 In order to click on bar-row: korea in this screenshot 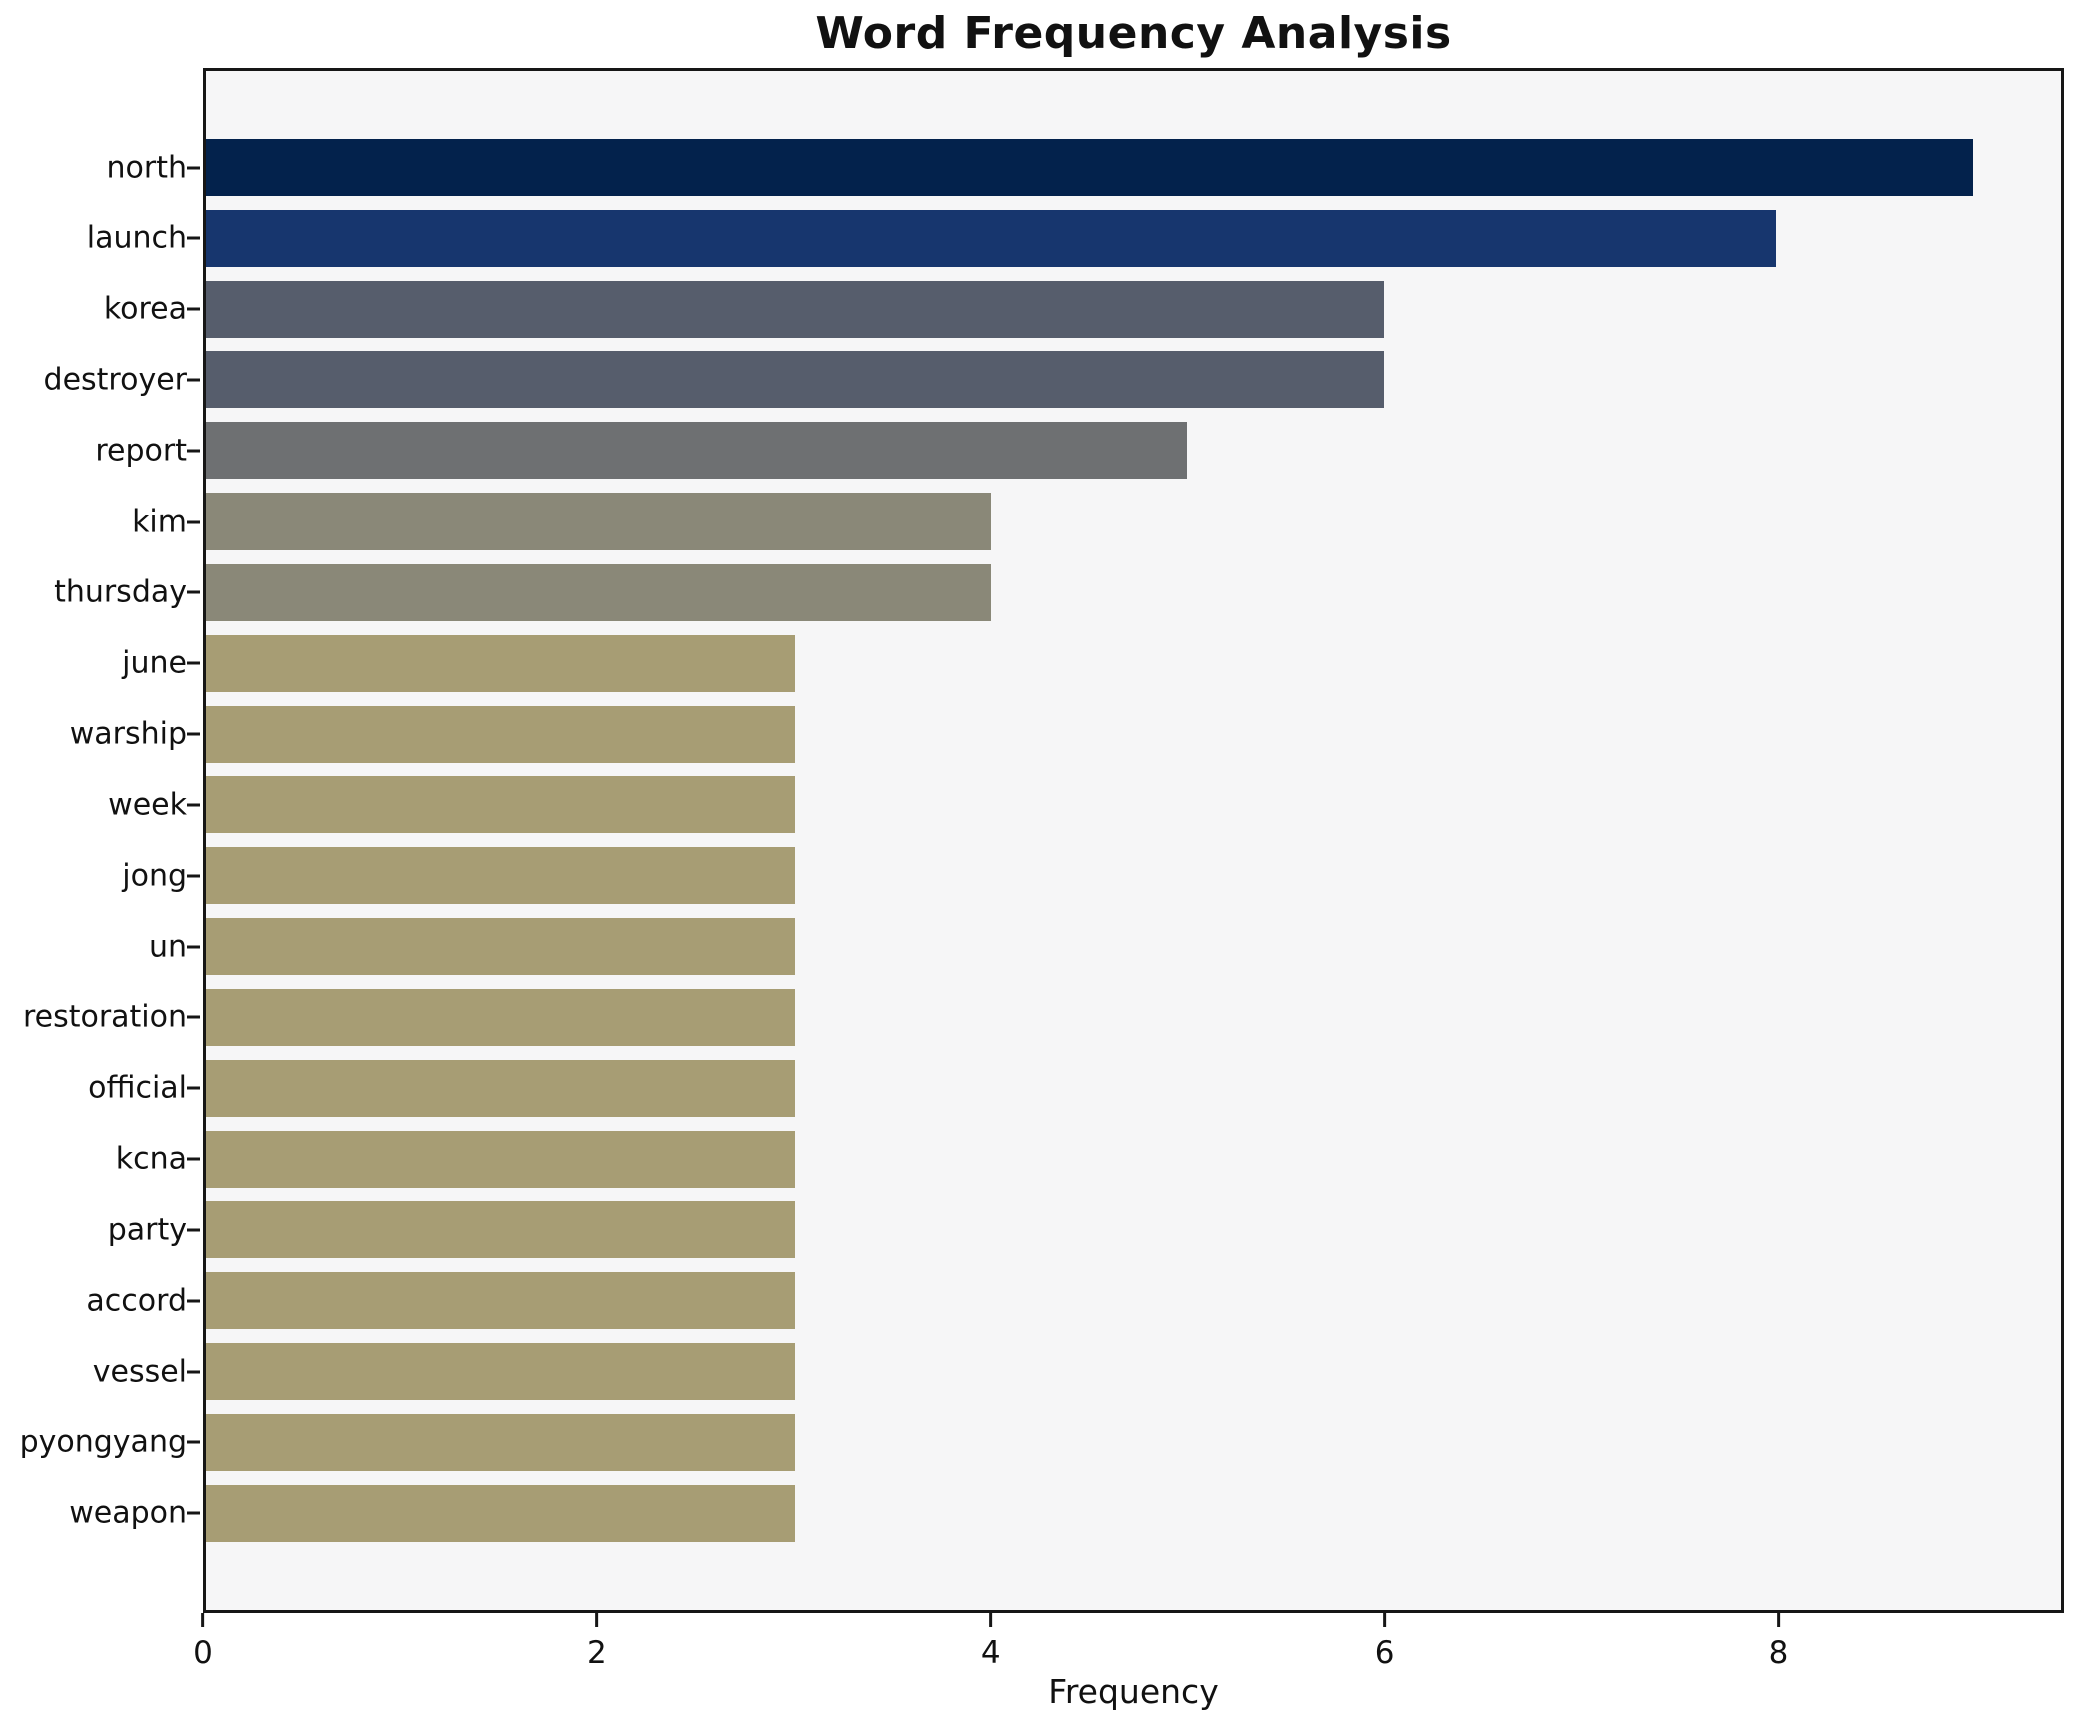, I will do `click(1082, 309)`.